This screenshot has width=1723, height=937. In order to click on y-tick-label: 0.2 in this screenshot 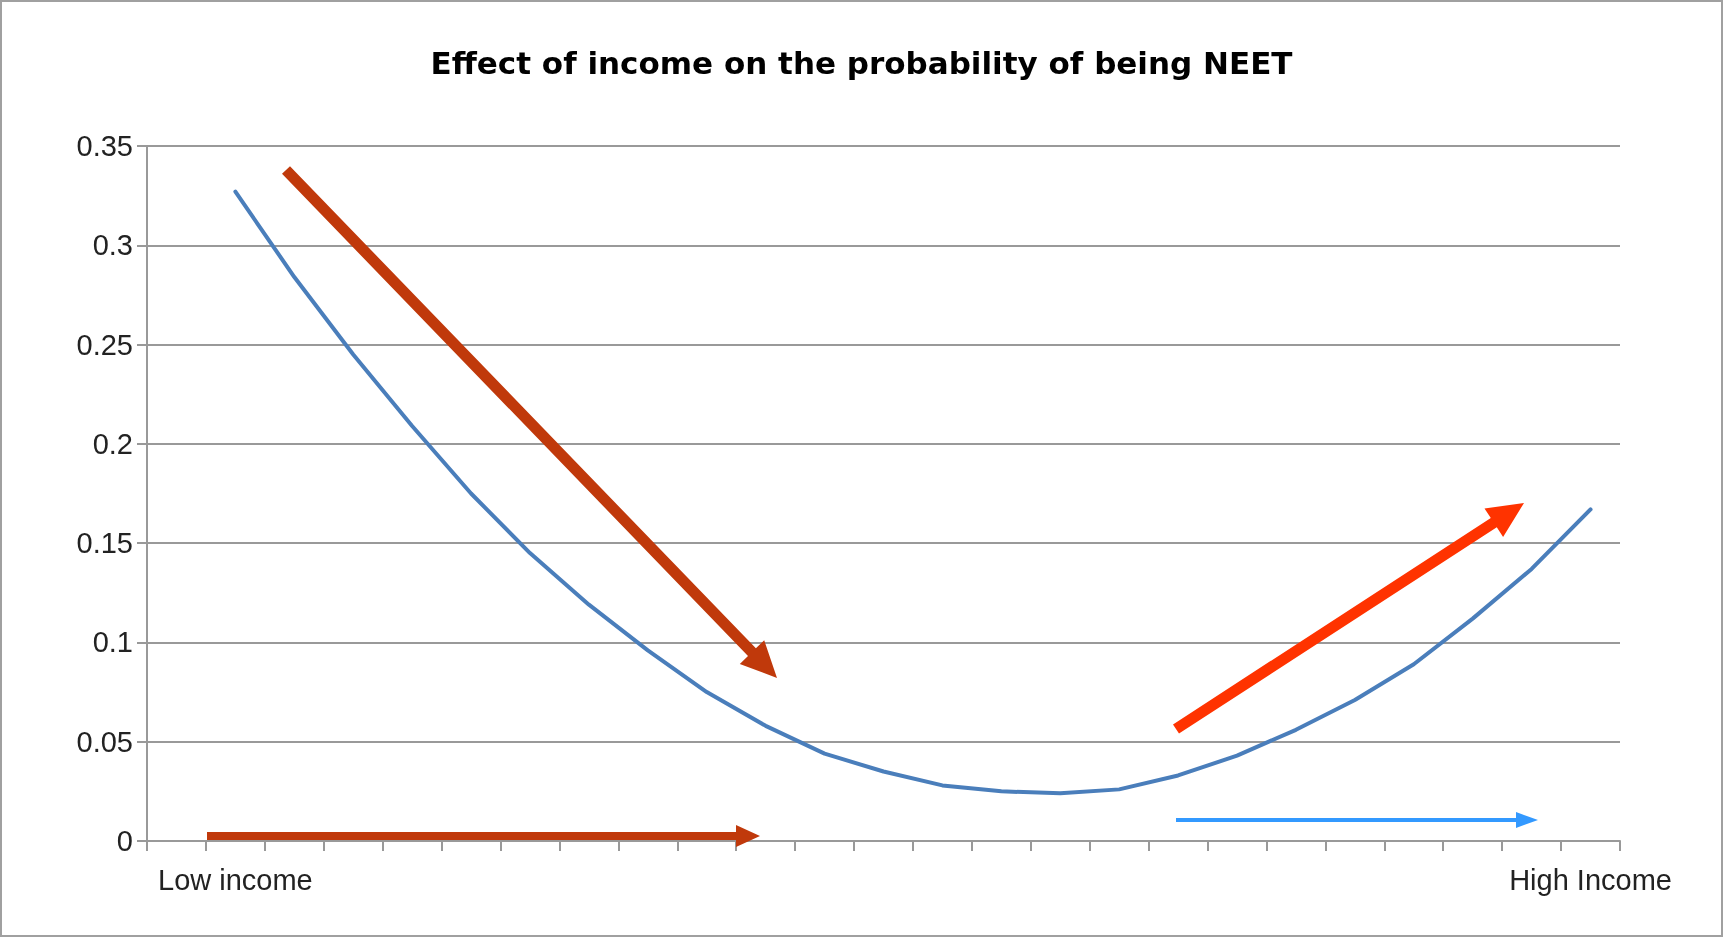, I will do `click(112, 443)`.